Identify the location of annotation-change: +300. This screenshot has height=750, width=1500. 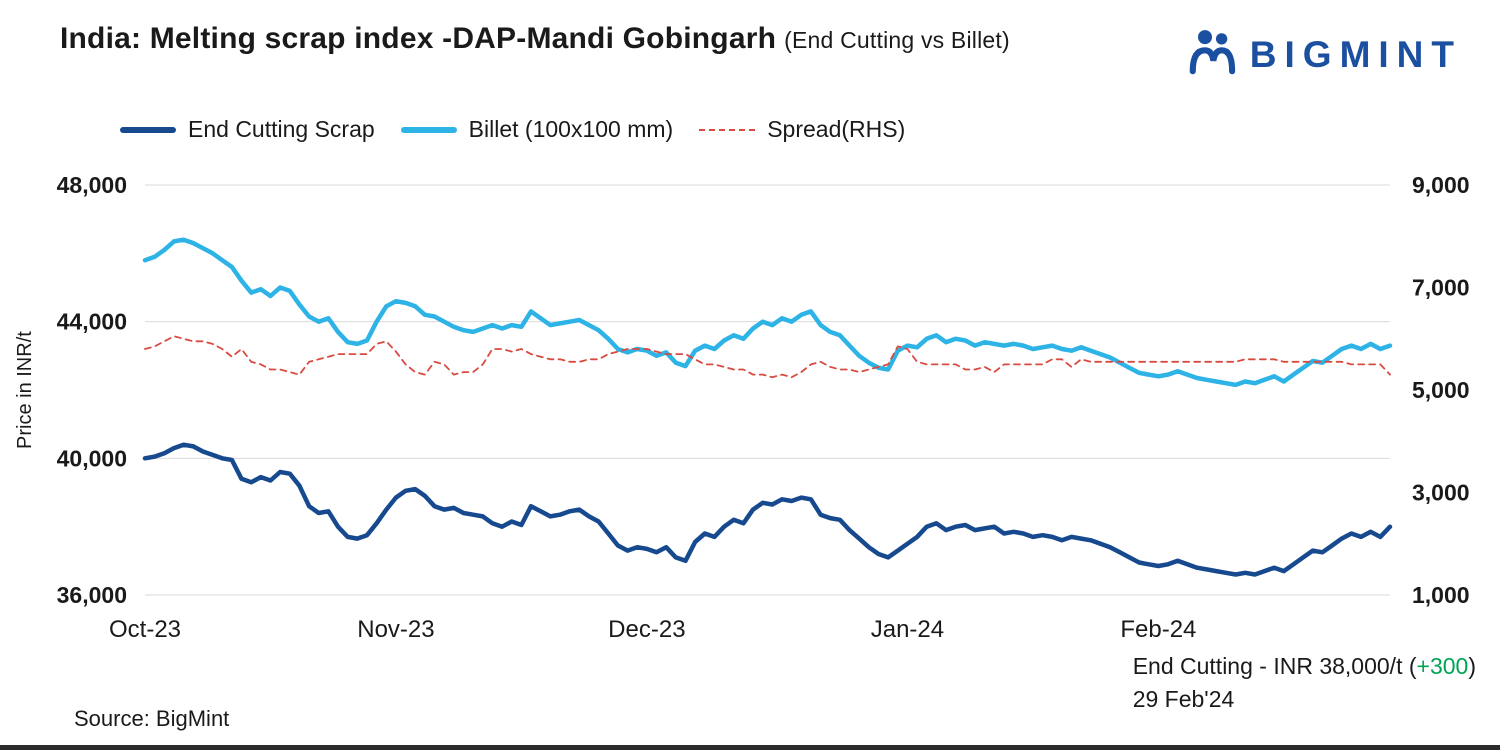
(1442, 666).